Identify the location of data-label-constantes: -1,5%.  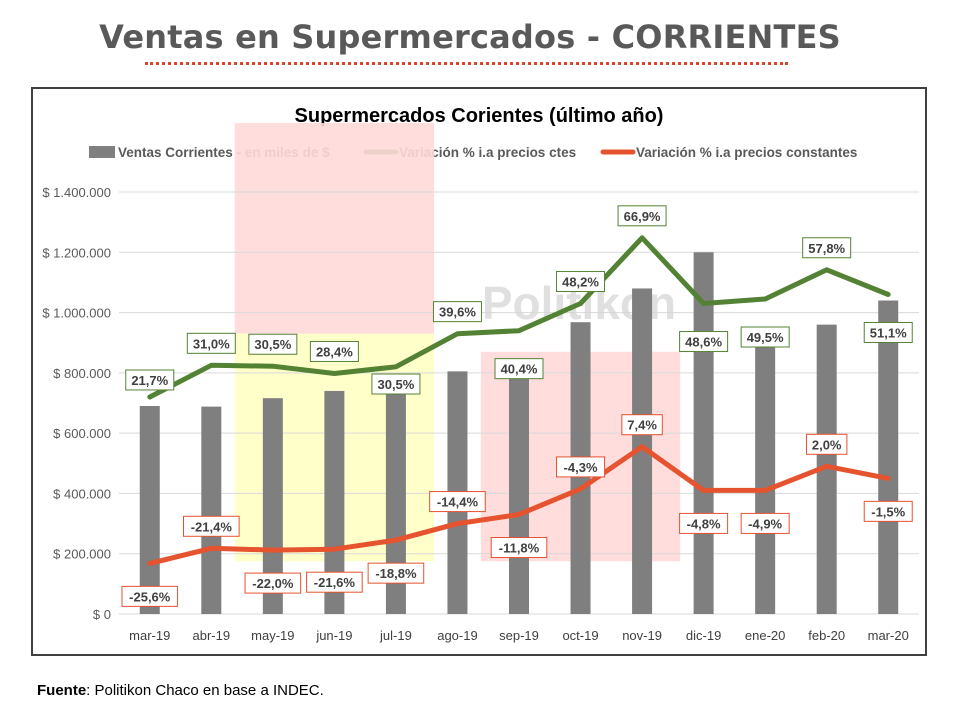
(888, 511).